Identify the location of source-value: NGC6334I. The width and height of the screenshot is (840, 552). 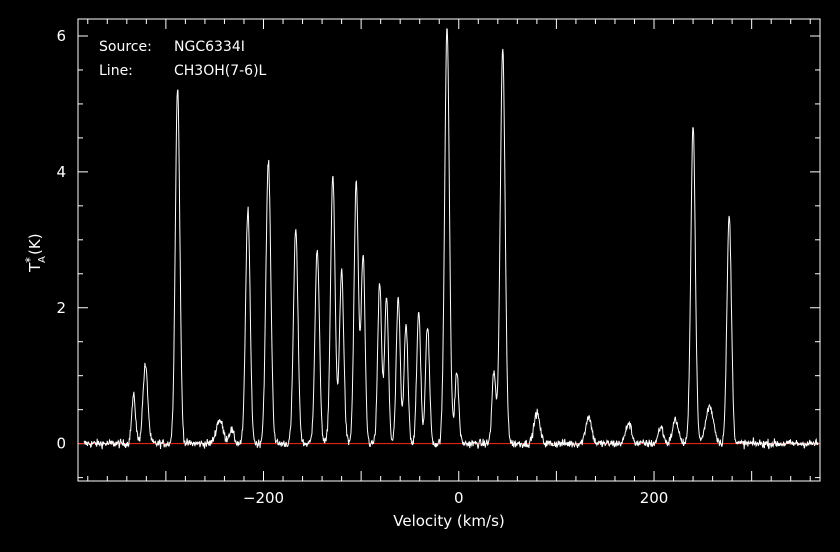
(209, 47).